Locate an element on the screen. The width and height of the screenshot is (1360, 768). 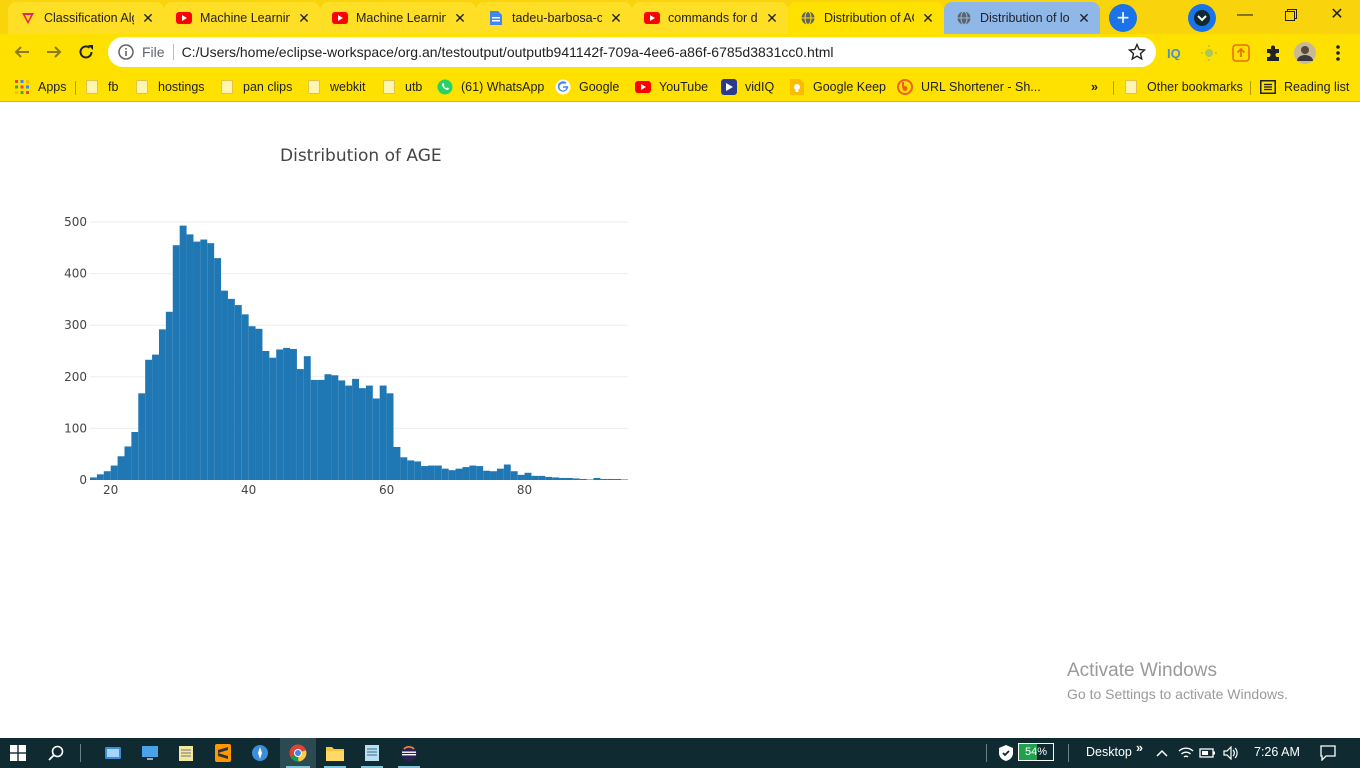
taskbar-app-eclipse is located at coordinates (409, 753).